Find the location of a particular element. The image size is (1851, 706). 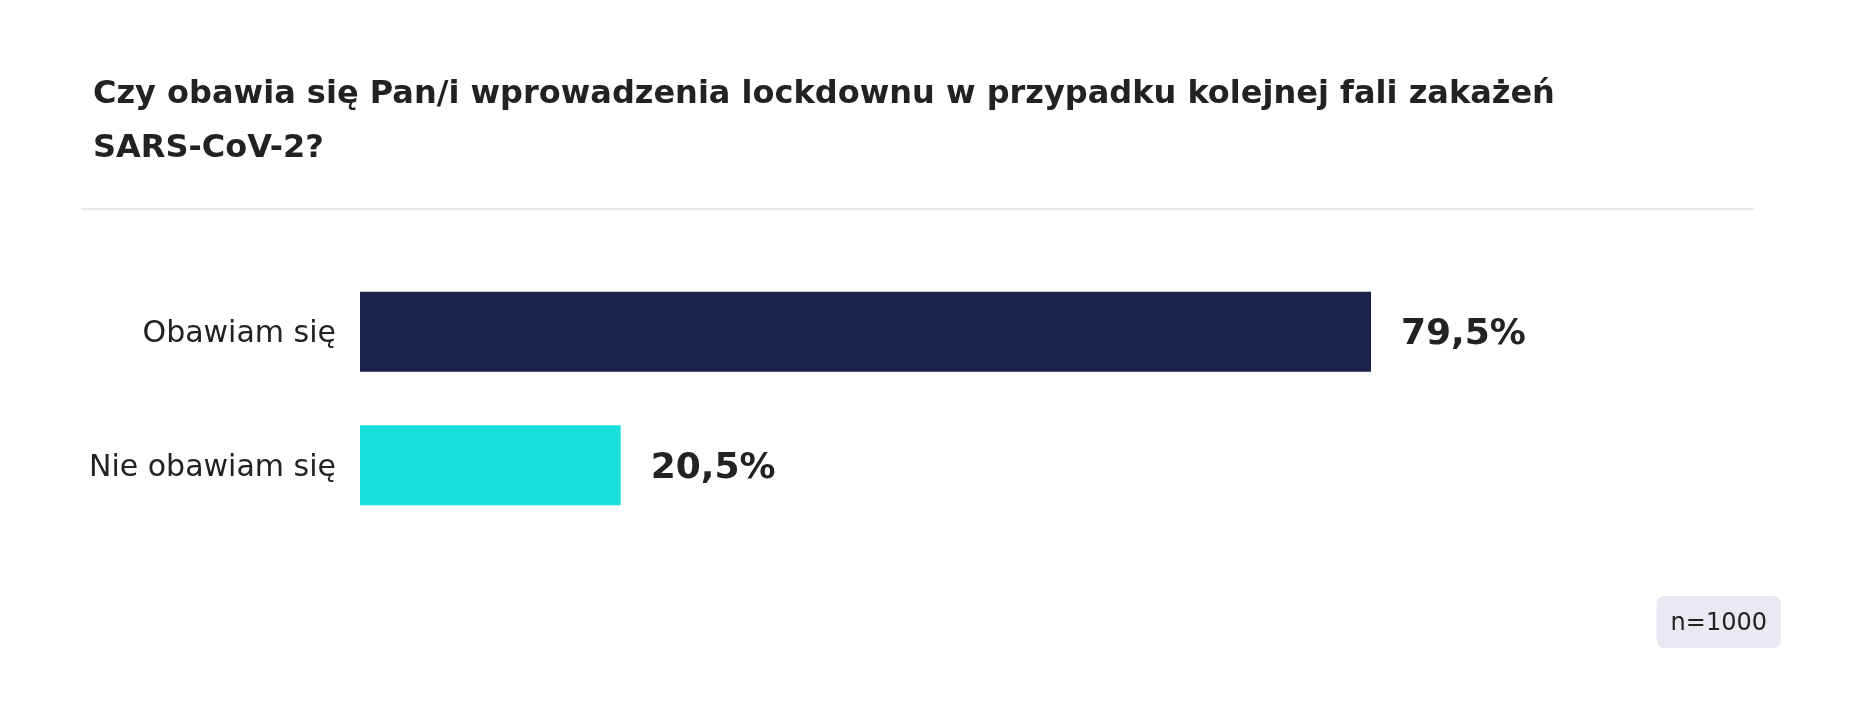

y-tick-label: Nie obawiam się is located at coordinates (212, 465).